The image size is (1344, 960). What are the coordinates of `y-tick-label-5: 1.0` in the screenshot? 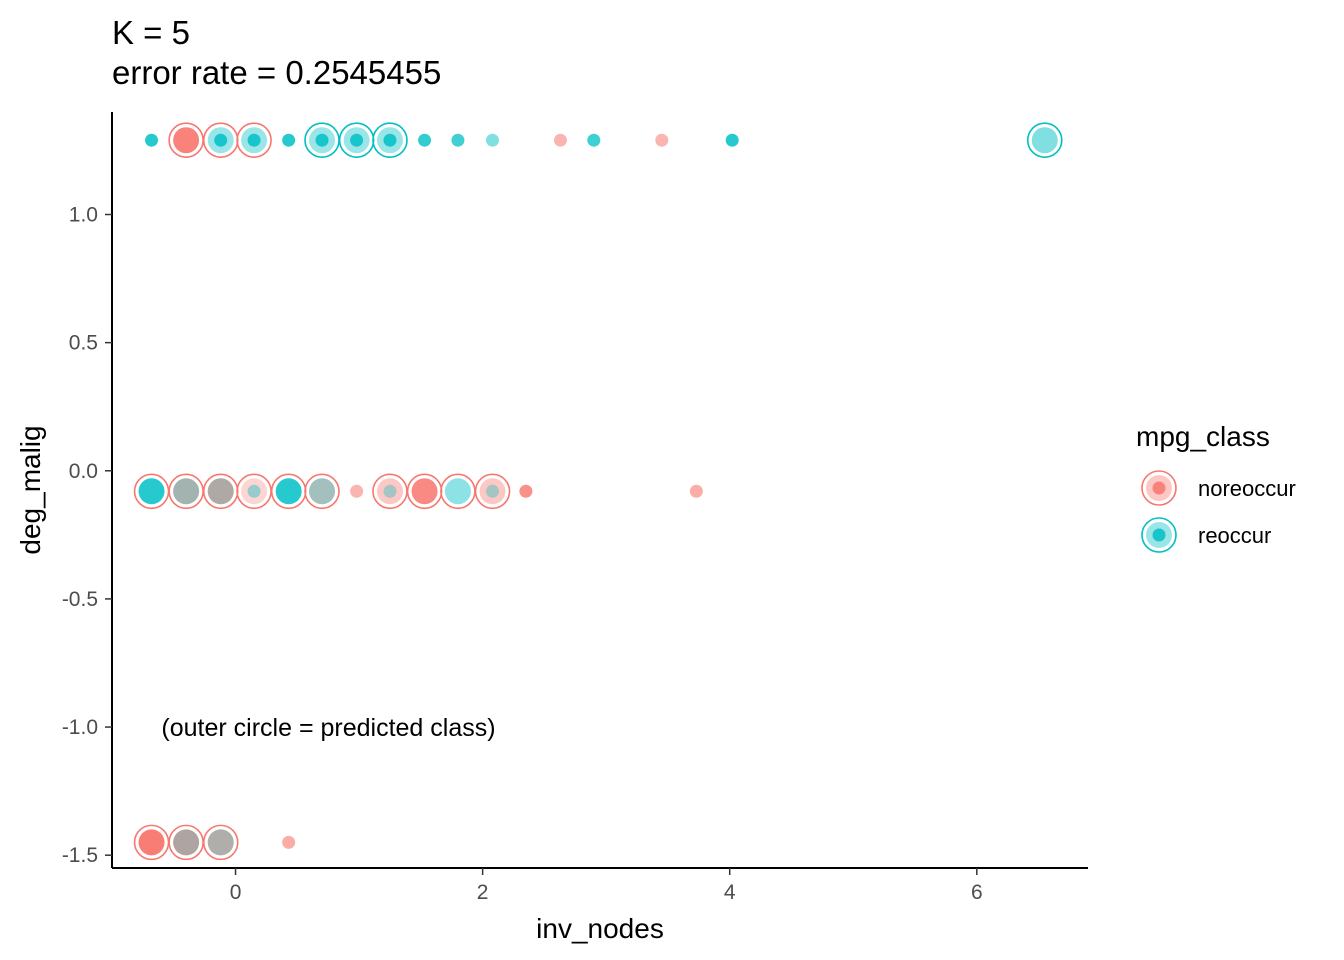 It's located at (83, 215).